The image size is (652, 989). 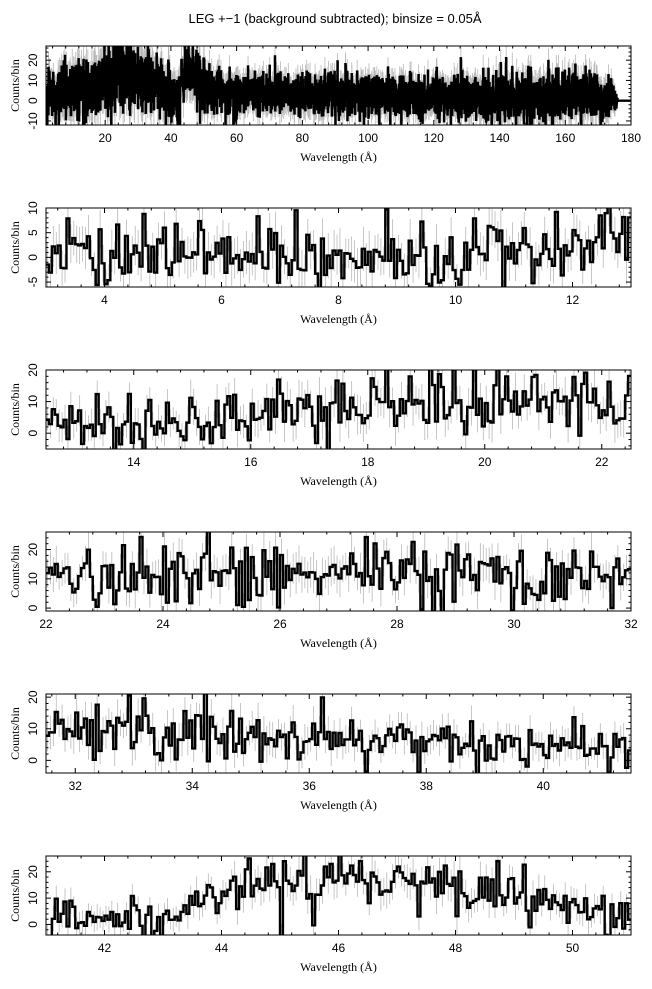 I want to click on panel-2: 4 6 8 10 12 -5 0 5 10 Wavelength (Å) Counts/bin, so click(x=320, y=263).